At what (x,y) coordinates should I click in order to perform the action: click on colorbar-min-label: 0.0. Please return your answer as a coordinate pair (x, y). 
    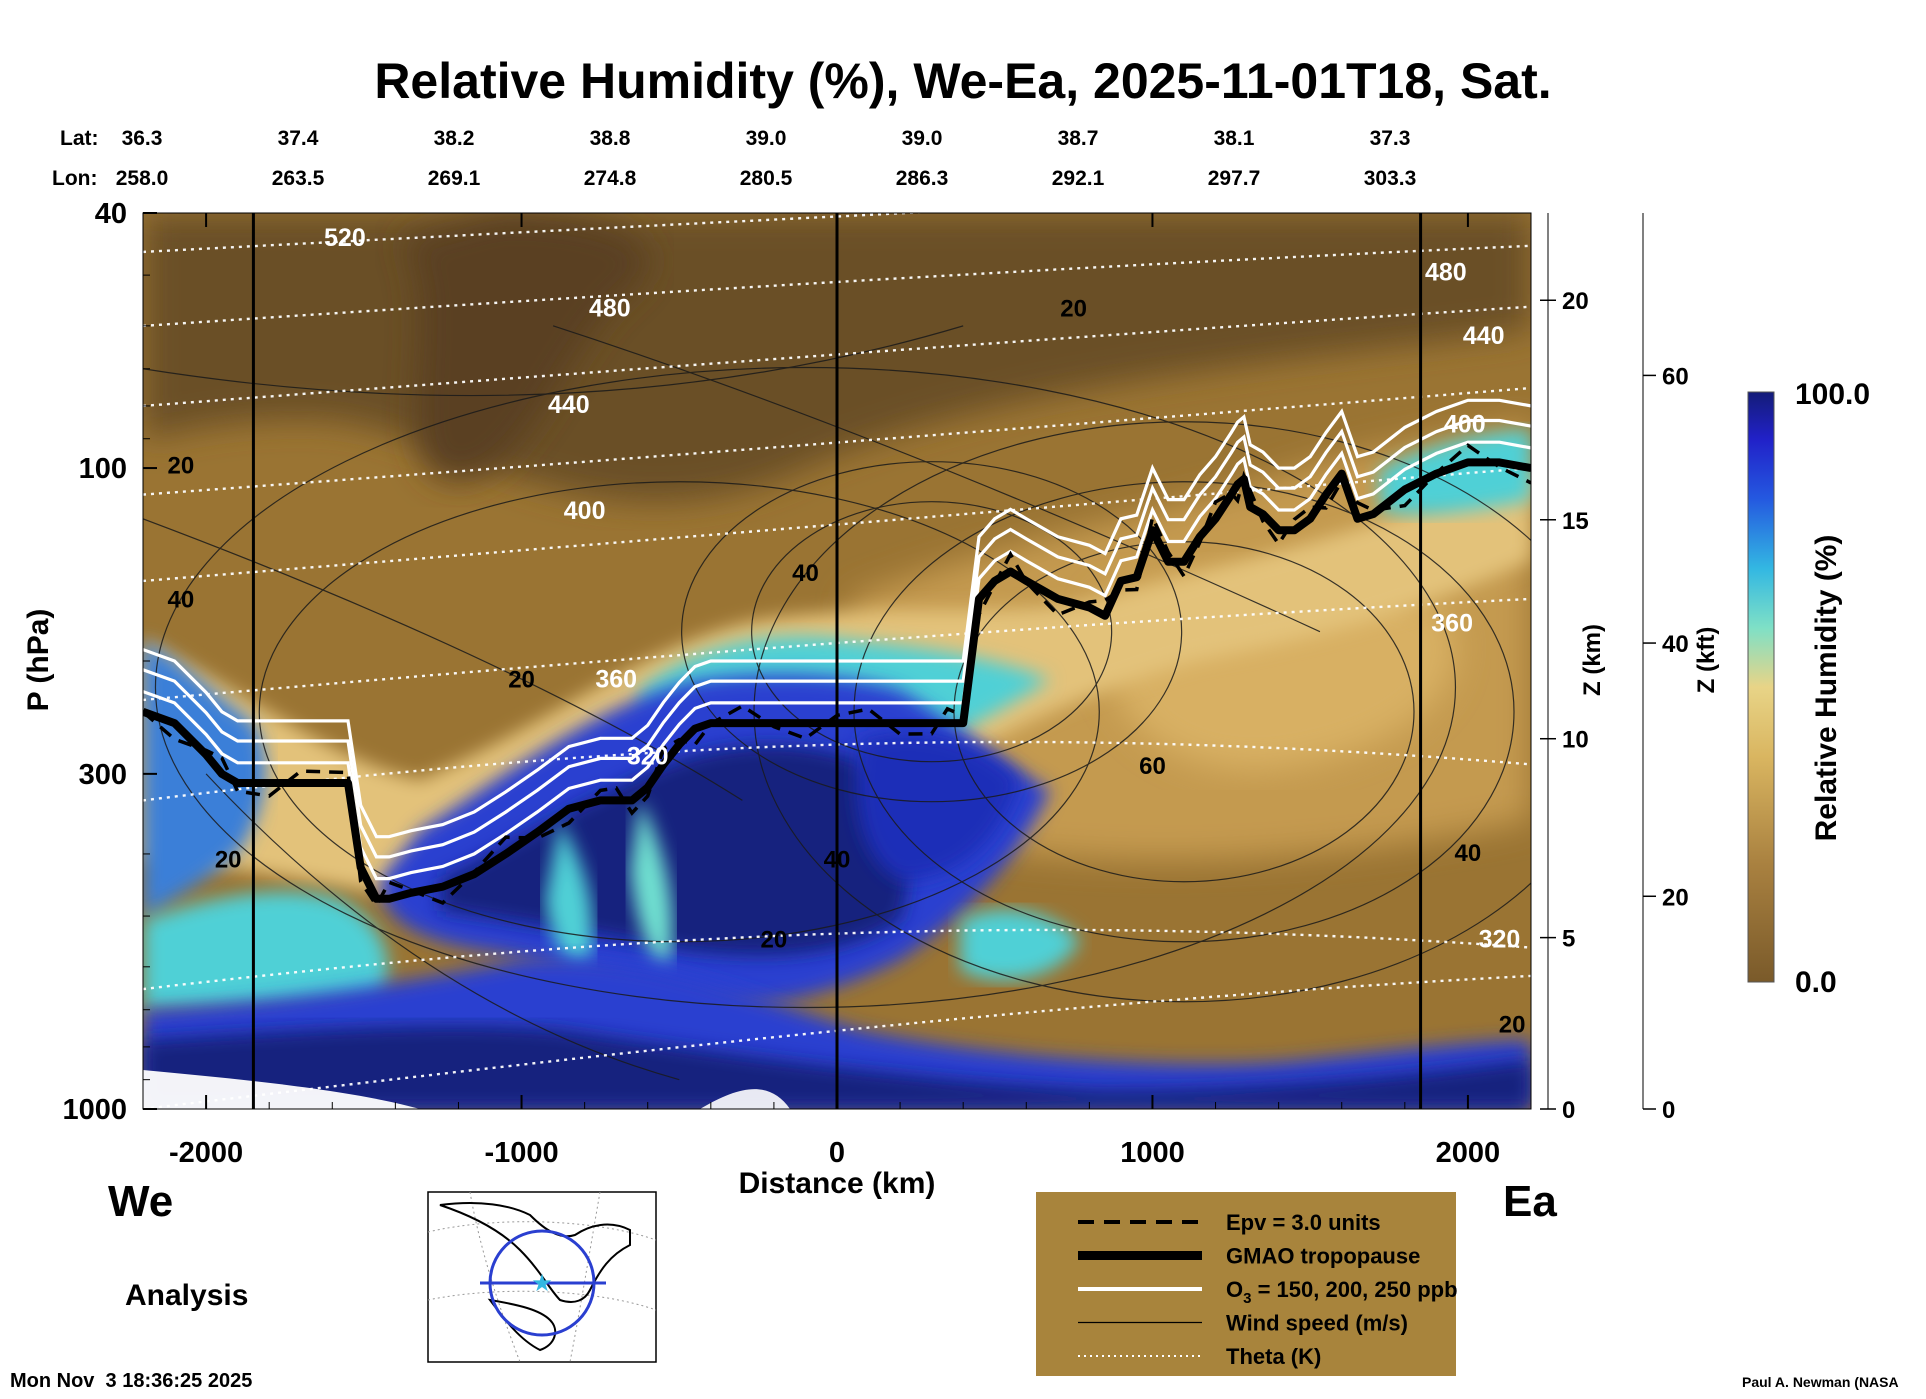
    Looking at the image, I should click on (1816, 982).